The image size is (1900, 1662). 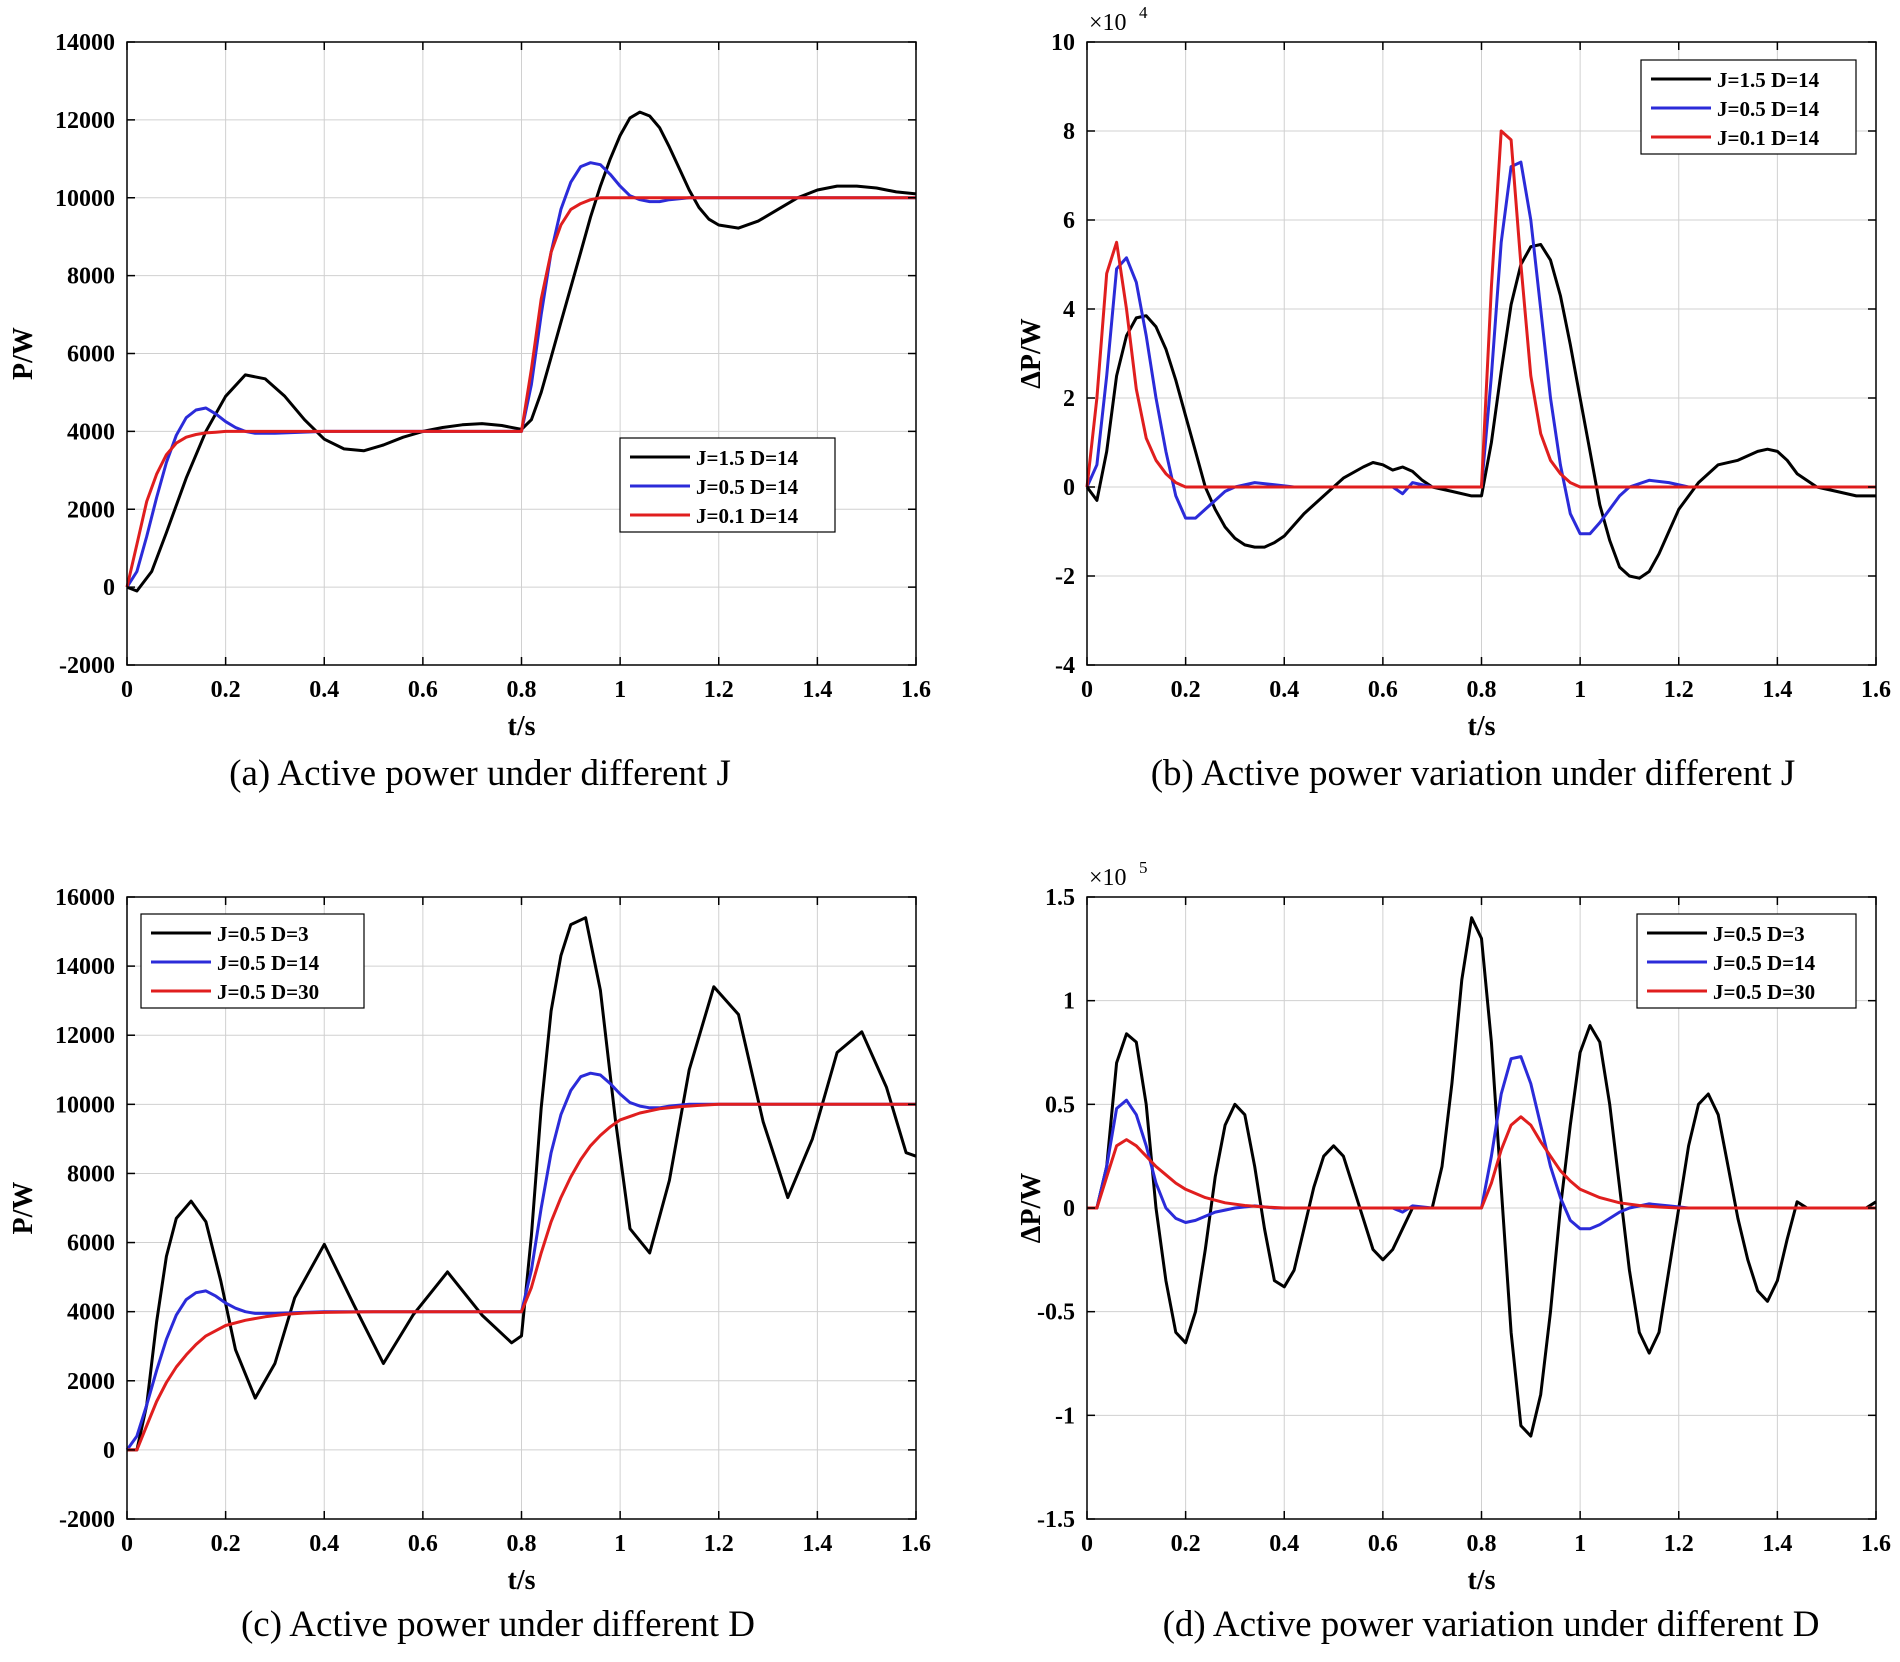 What do you see at coordinates (1143, 12) in the screenshot?
I see `axis-exponent-power: 4` at bounding box center [1143, 12].